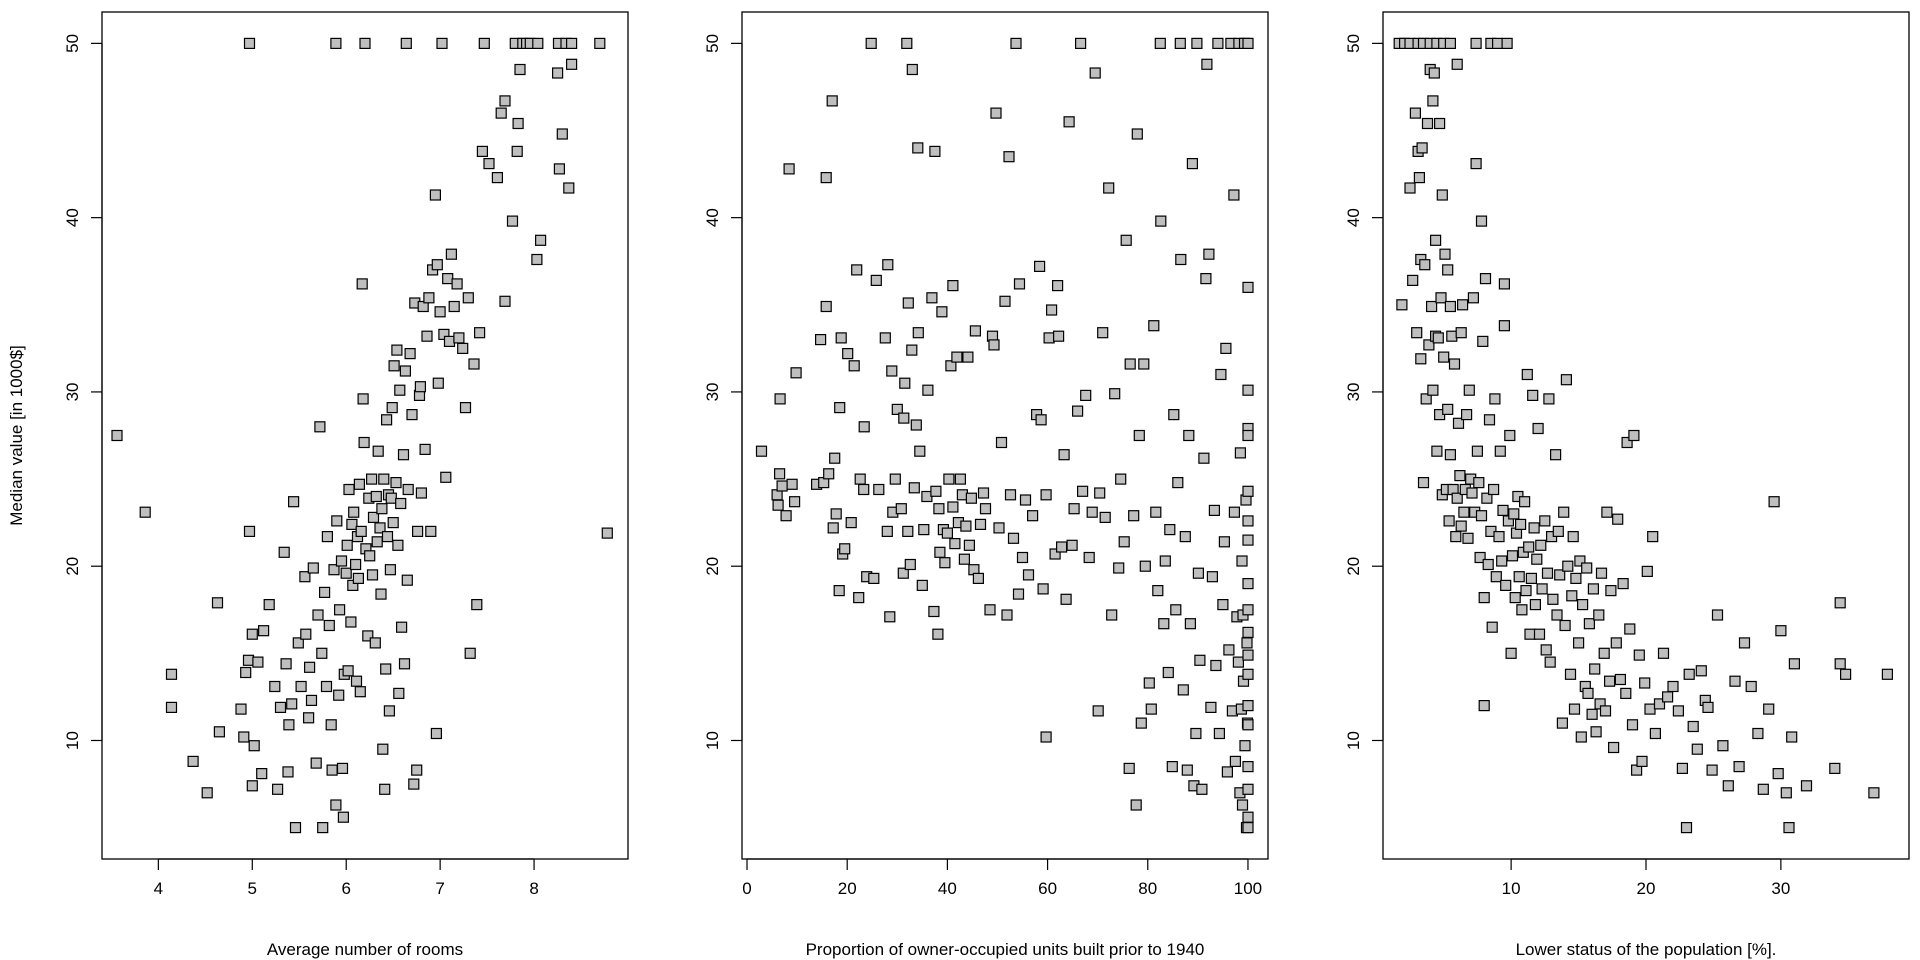 This screenshot has height=960, width=1920. Describe the element at coordinates (1646, 888) in the screenshot. I see `lstat-x-tick-label-20: 20` at that location.